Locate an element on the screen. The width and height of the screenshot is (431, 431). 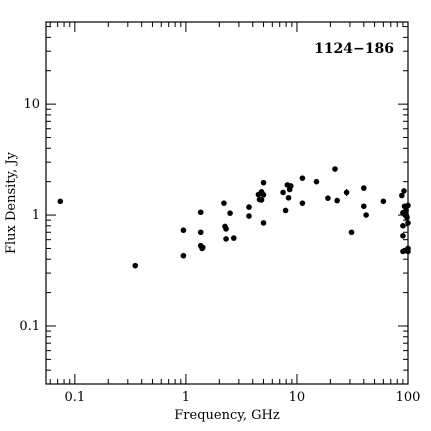
x-tick-label: 100 is located at coordinates (408, 397).